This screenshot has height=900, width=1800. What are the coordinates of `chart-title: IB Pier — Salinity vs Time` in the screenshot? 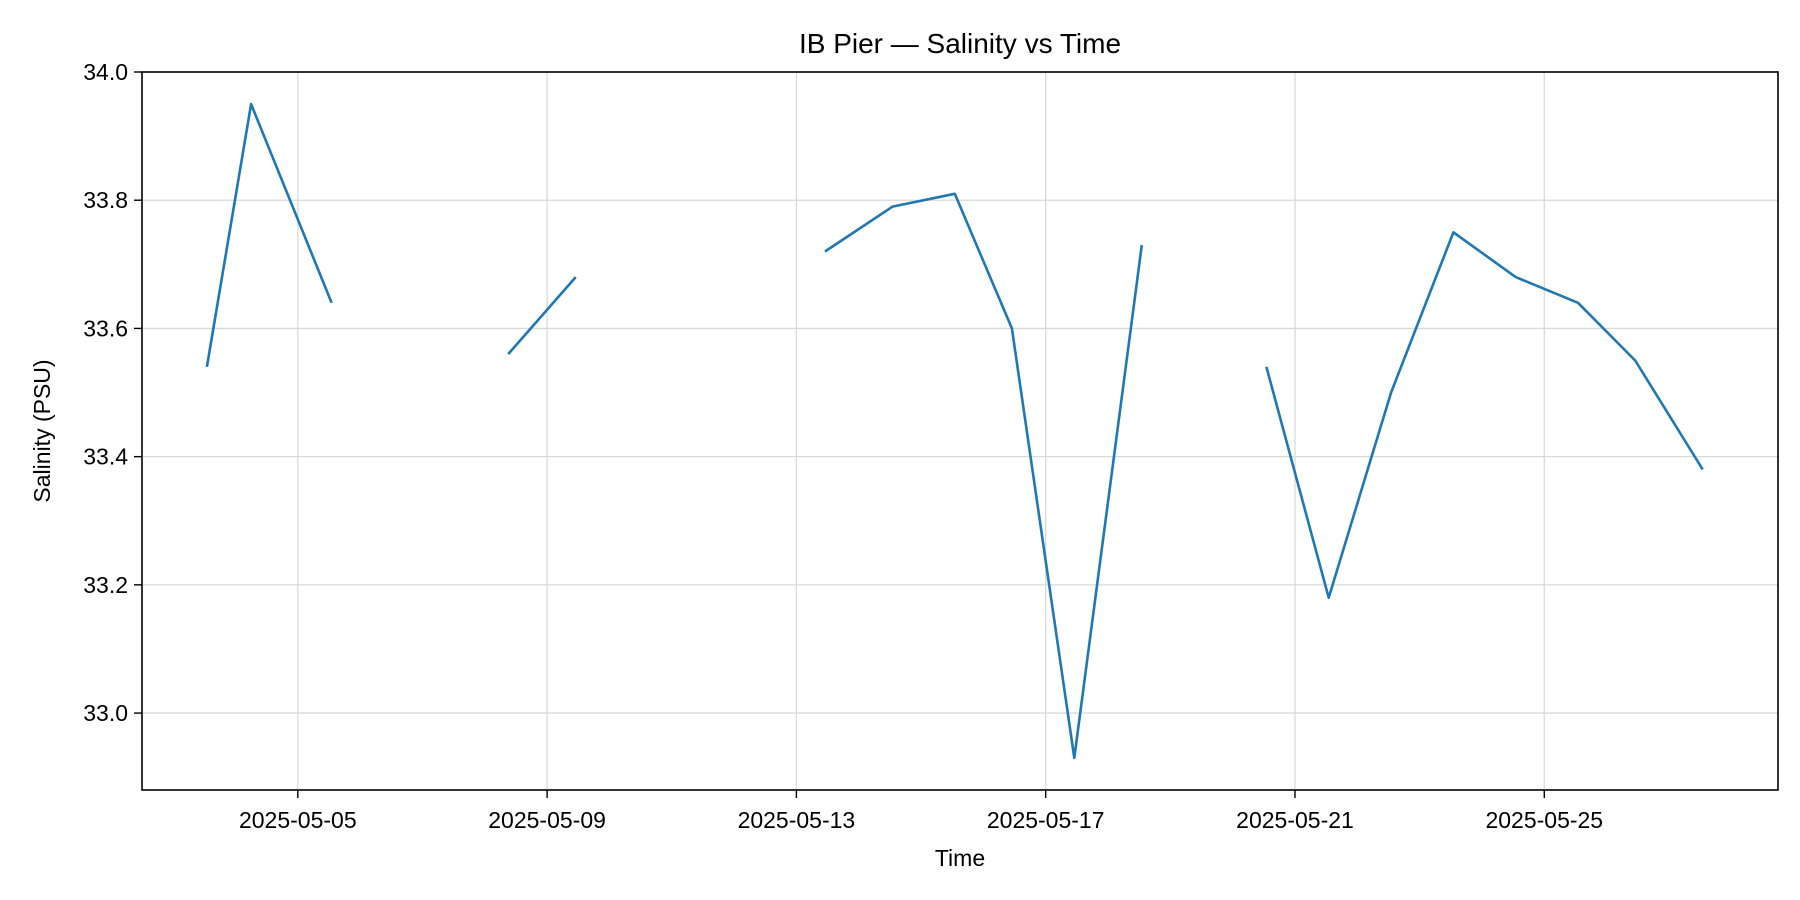 It's located at (960, 43).